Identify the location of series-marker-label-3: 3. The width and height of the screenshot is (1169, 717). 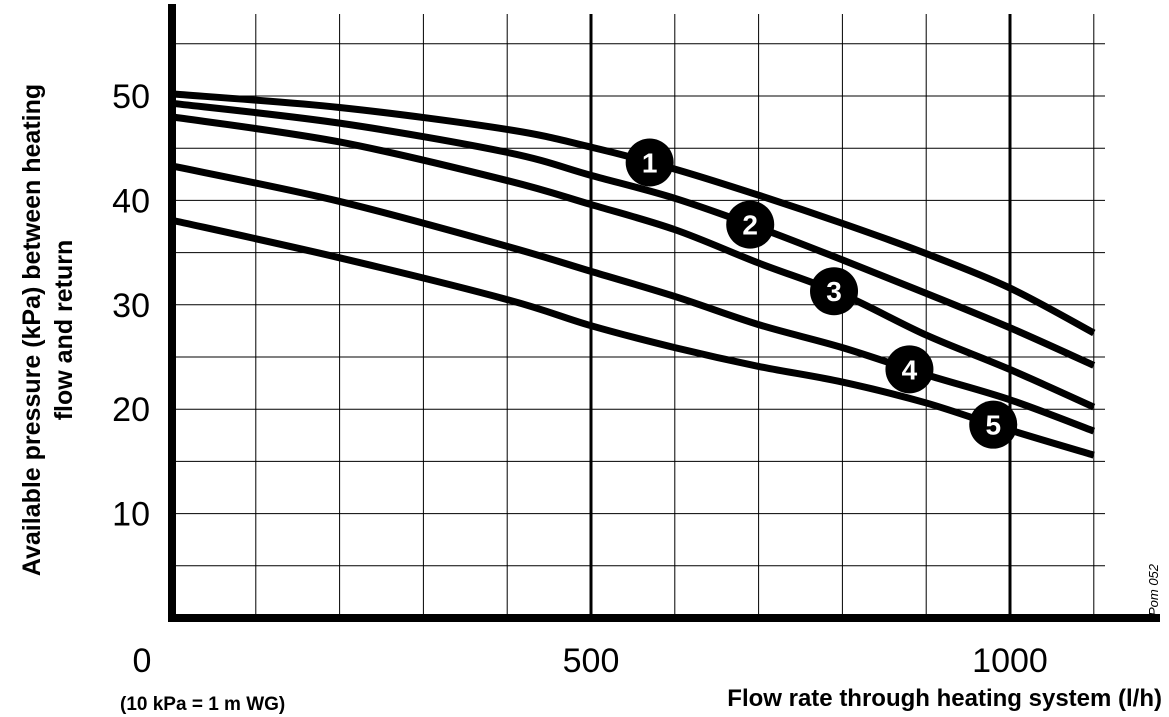
(834, 291).